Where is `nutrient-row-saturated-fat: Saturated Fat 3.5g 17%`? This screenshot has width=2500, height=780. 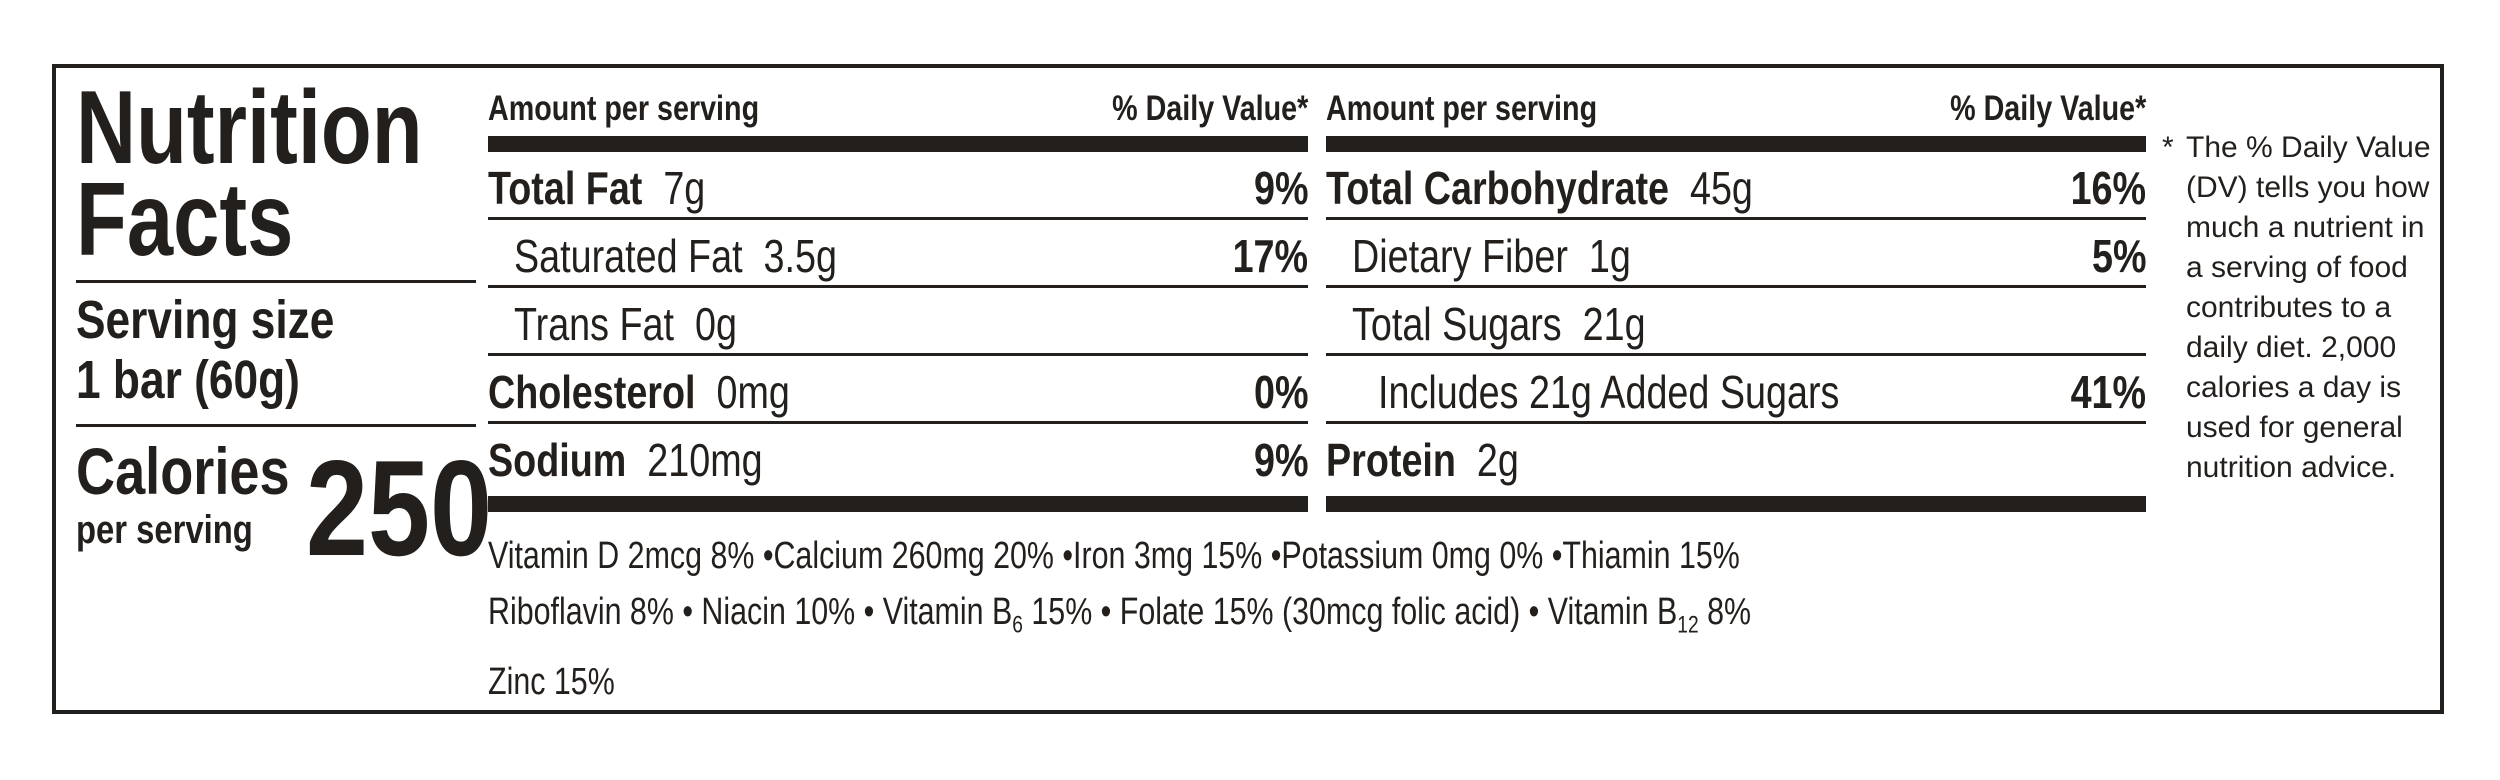 nutrient-row-saturated-fat: Saturated Fat 3.5g 17% is located at coordinates (898, 254).